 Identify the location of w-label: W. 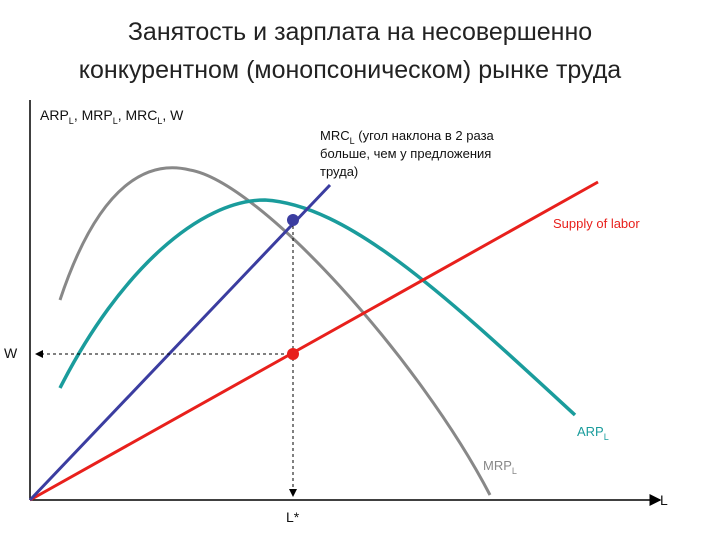
(11, 353).